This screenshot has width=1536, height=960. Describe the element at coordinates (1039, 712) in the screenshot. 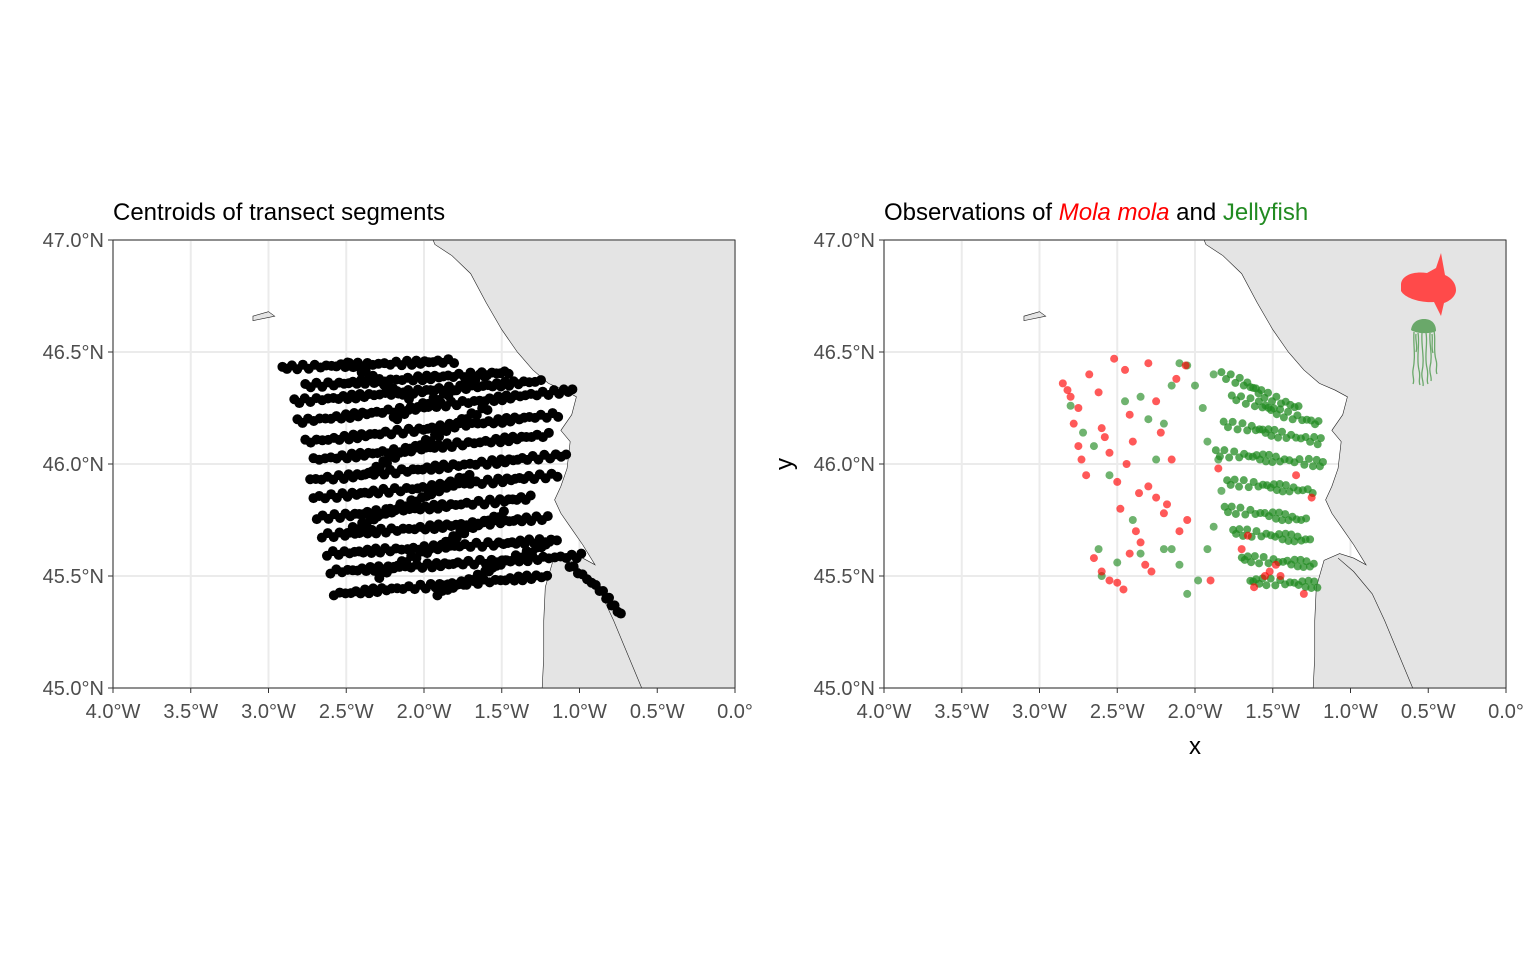

I see `x-tick-label: 3.0°W` at that location.